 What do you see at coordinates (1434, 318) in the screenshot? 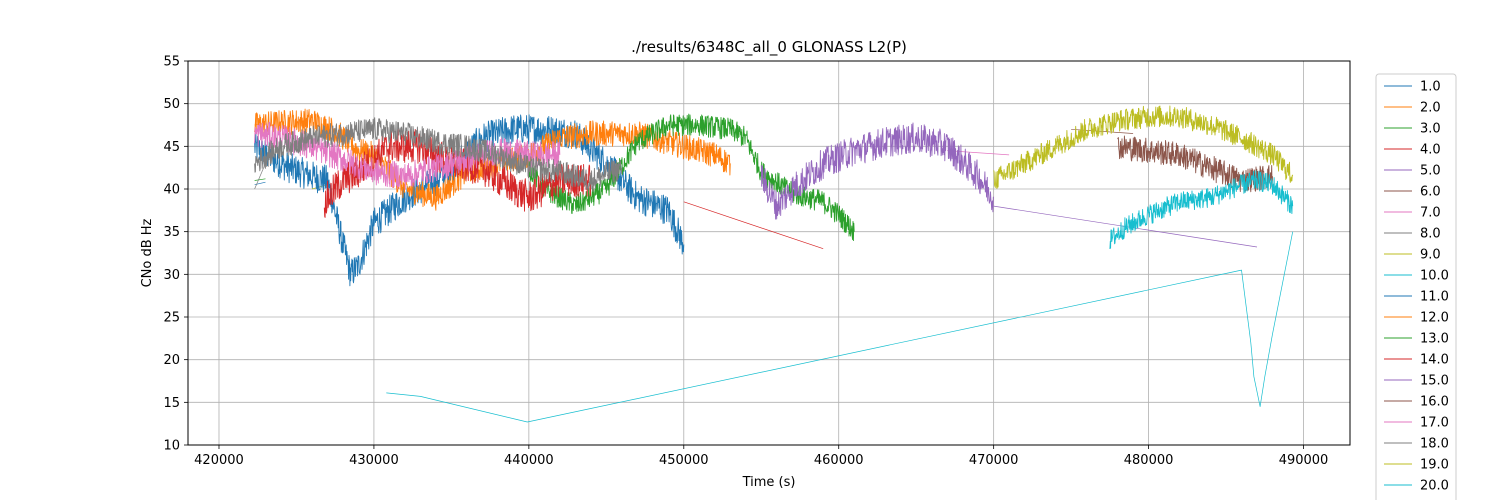
I see `legend-label: 12.0` at bounding box center [1434, 318].